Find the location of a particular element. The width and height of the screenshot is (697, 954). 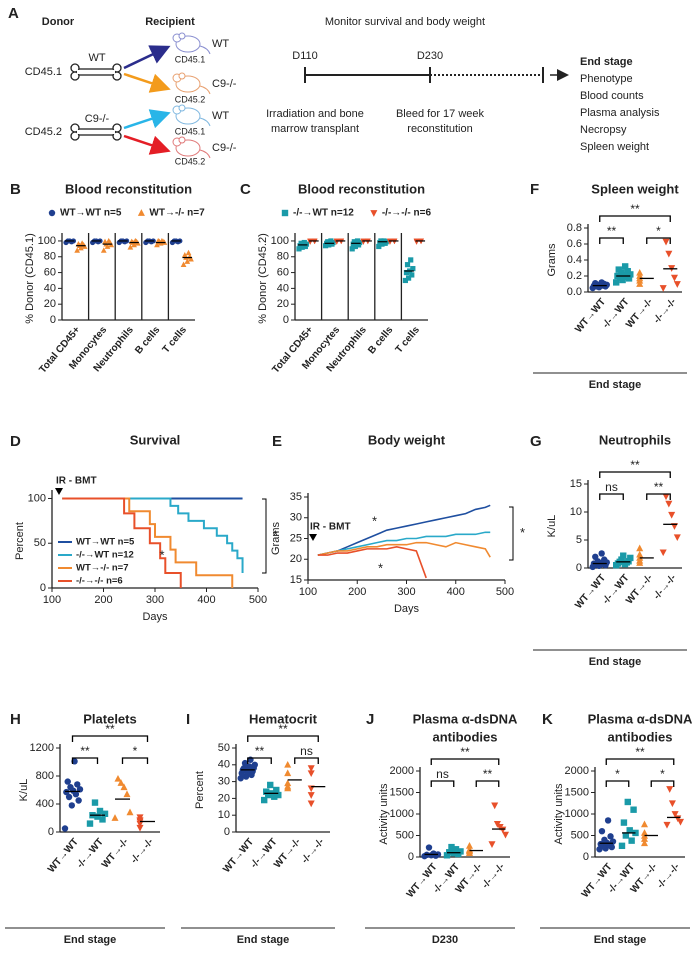

y-axis-label: Activity units is located at coordinates (384, 814).